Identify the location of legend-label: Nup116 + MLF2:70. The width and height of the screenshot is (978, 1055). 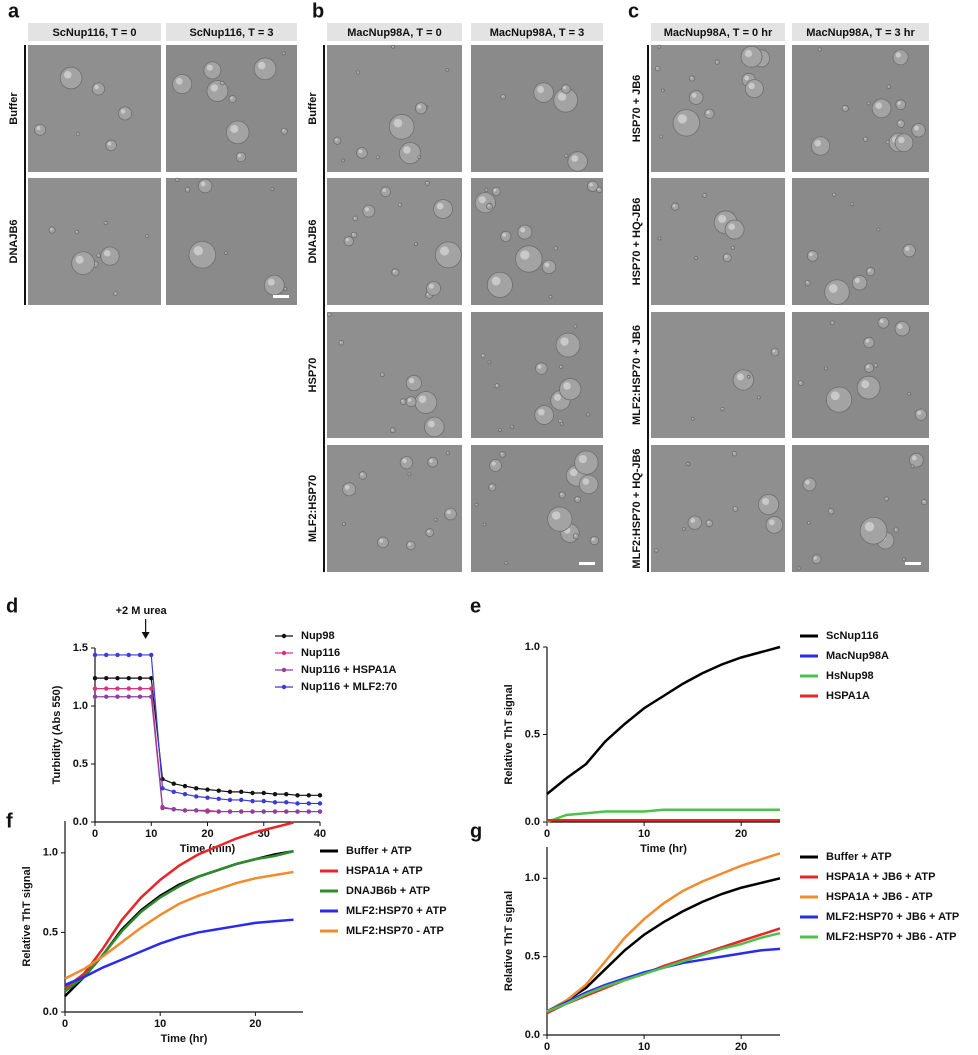
(349, 687).